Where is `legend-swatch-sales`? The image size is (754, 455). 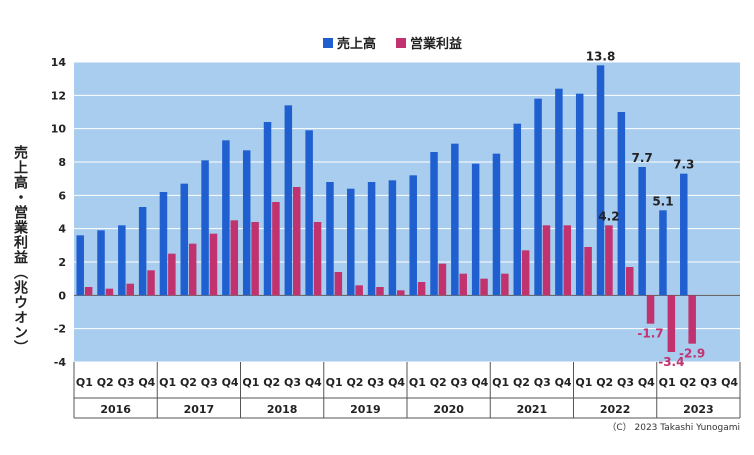 legend-swatch-sales is located at coordinates (328, 43).